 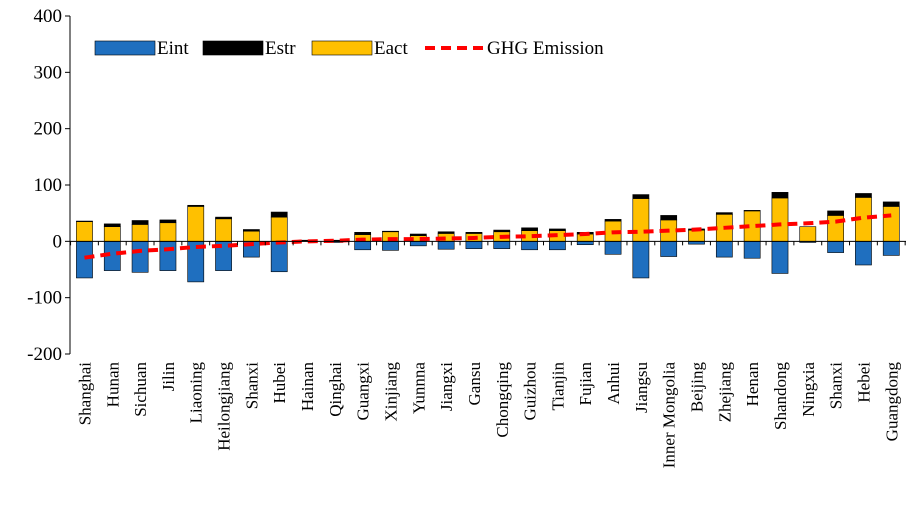 What do you see at coordinates (125, 48) in the screenshot?
I see `legend-swatch-eint` at bounding box center [125, 48].